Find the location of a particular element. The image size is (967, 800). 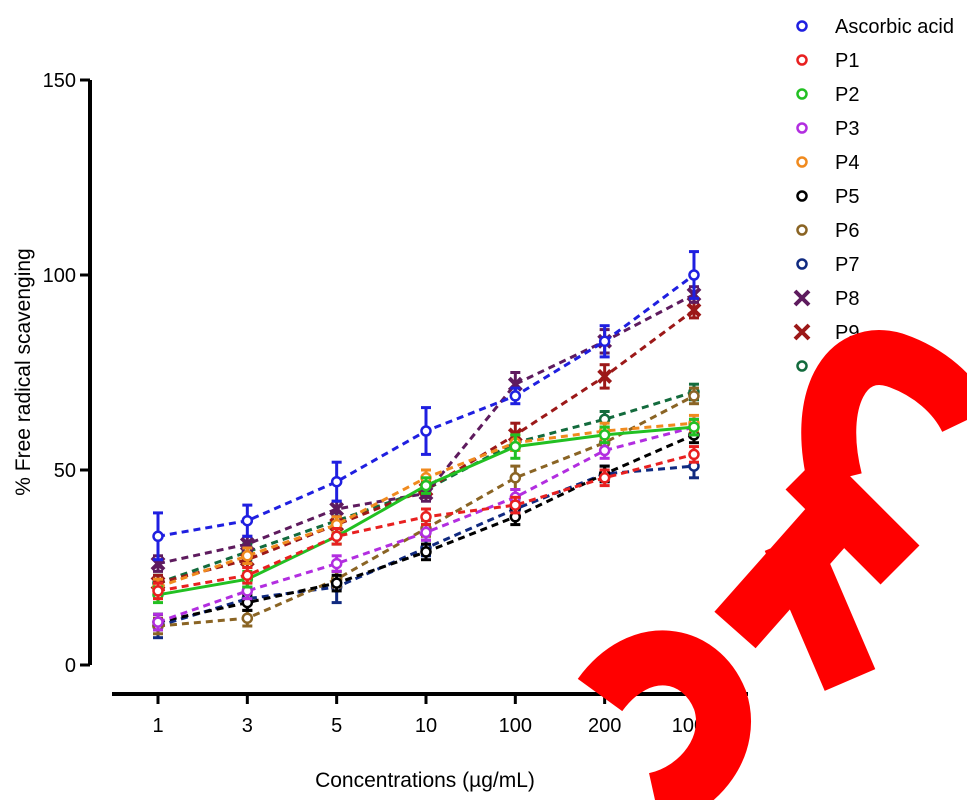

legend-item: P8 is located at coordinates (826, 299).